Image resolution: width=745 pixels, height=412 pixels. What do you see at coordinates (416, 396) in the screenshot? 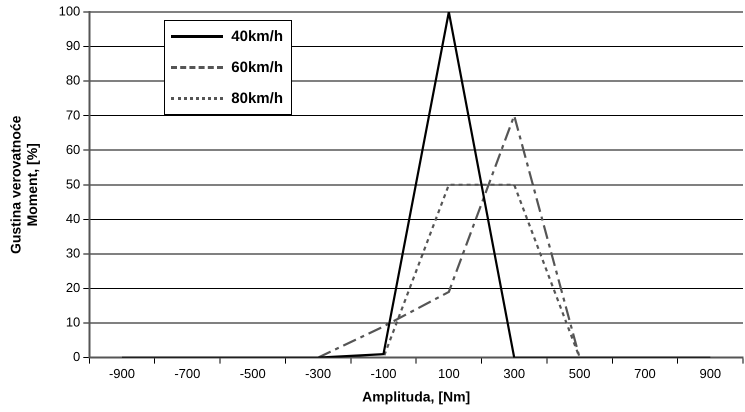
I see `x-axis-title: Amplituda, [Nm]` at bounding box center [416, 396].